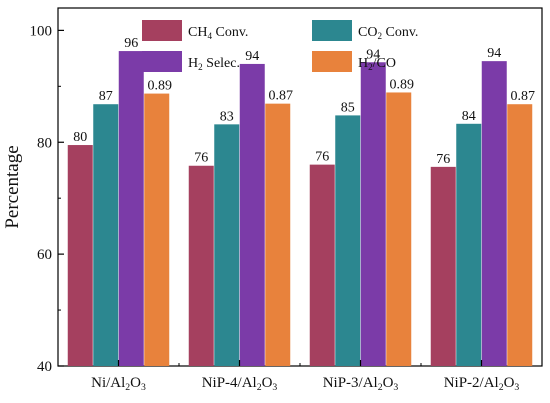 Image resolution: width=550 pixels, height=403 pixels. I want to click on bar-value-label: 83, so click(227, 116).